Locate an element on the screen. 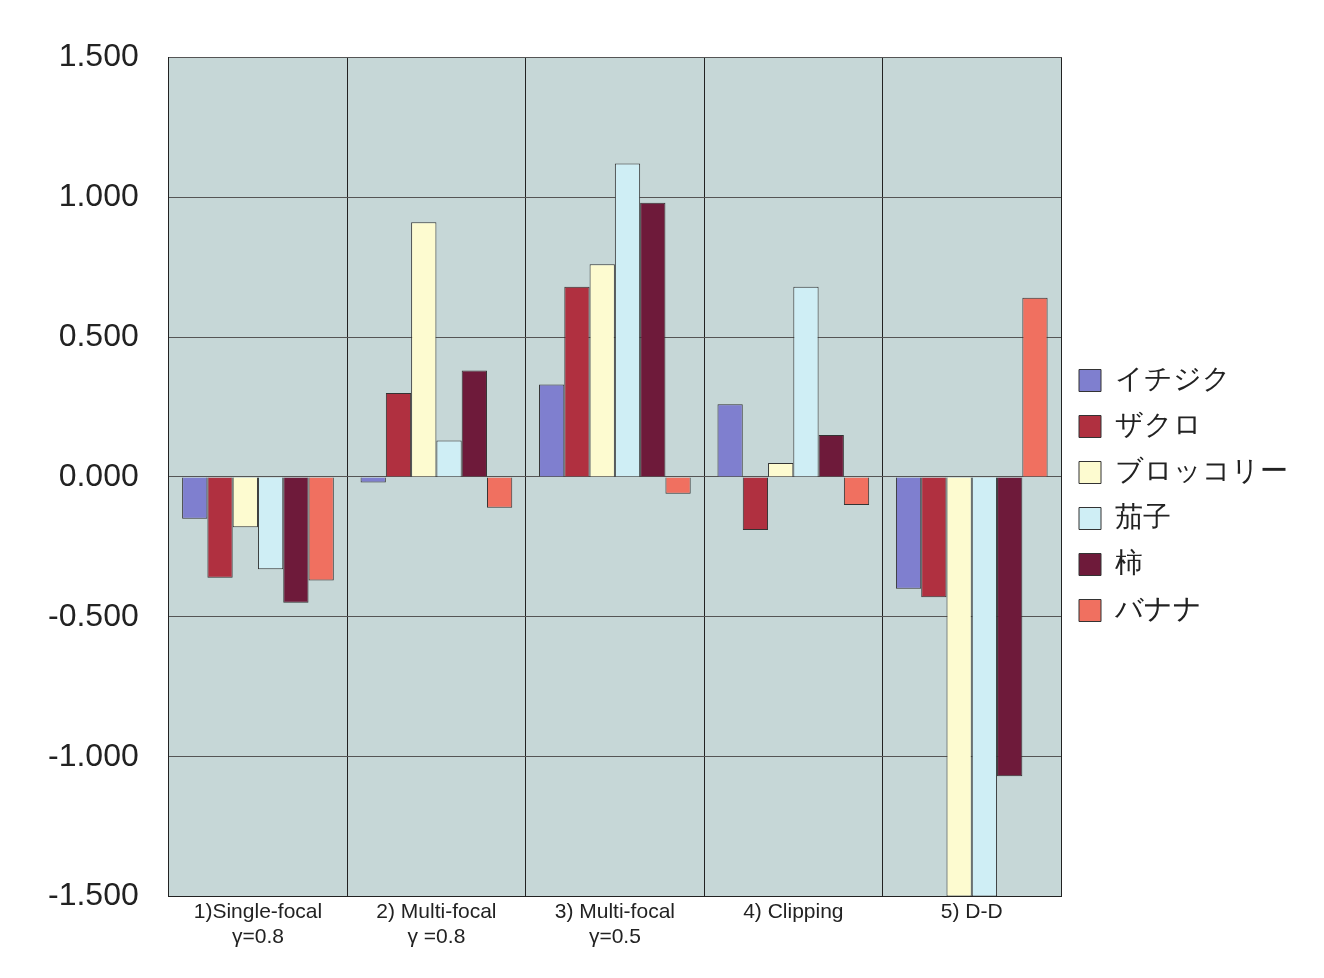  x-tick-label: 3) Multi-focal γ=0.5 is located at coordinates (614, 923).